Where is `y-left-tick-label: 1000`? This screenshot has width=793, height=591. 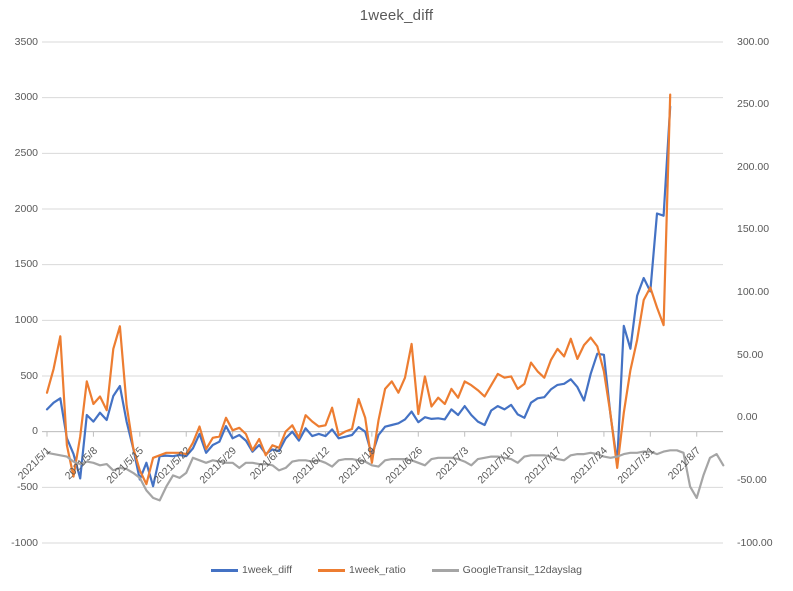
y-left-tick-label: 1000 is located at coordinates (26, 319).